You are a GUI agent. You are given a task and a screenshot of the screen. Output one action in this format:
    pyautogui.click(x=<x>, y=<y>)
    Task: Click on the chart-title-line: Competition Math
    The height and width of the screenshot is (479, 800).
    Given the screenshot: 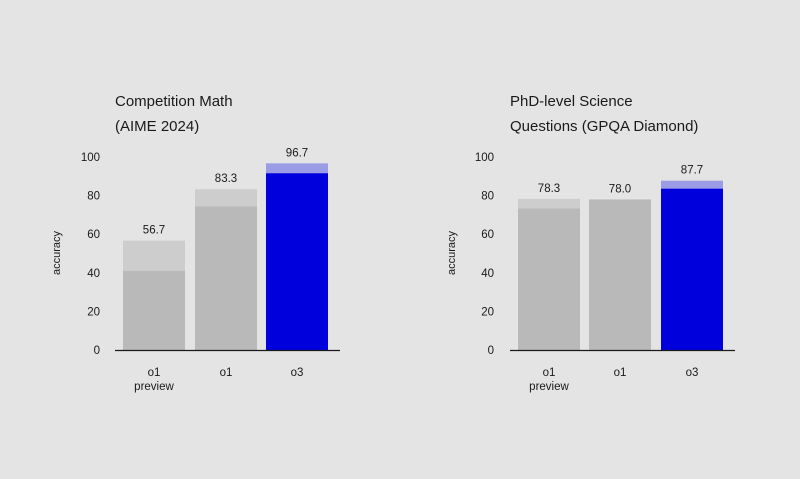 What is the action you would take?
    pyautogui.click(x=174, y=101)
    